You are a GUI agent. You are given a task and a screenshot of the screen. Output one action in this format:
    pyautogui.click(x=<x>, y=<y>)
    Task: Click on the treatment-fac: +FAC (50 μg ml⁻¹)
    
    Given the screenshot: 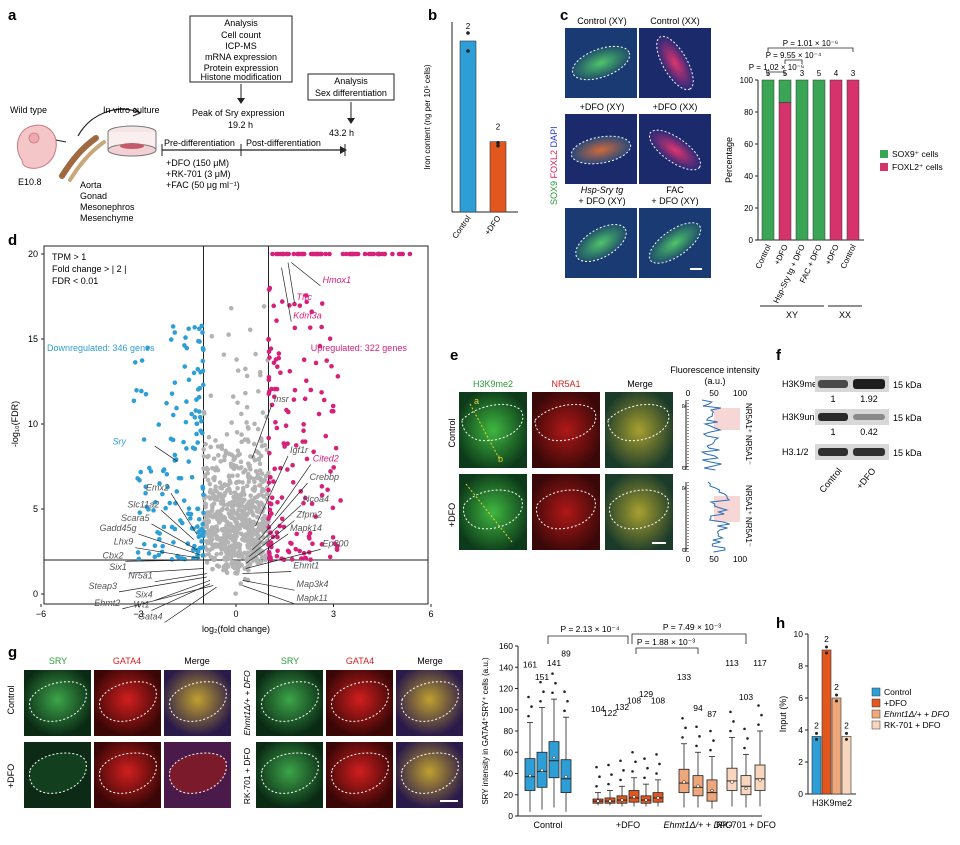 What is the action you would take?
    pyautogui.click(x=203, y=185)
    